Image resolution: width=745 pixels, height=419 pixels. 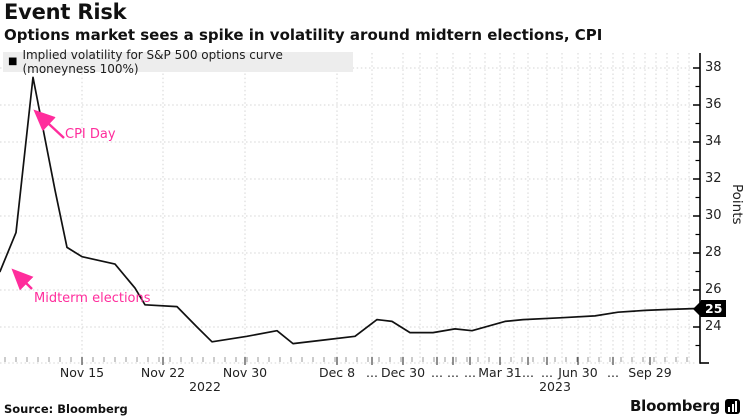 I want to click on x-tick-label: Nov 15, so click(x=82, y=372).